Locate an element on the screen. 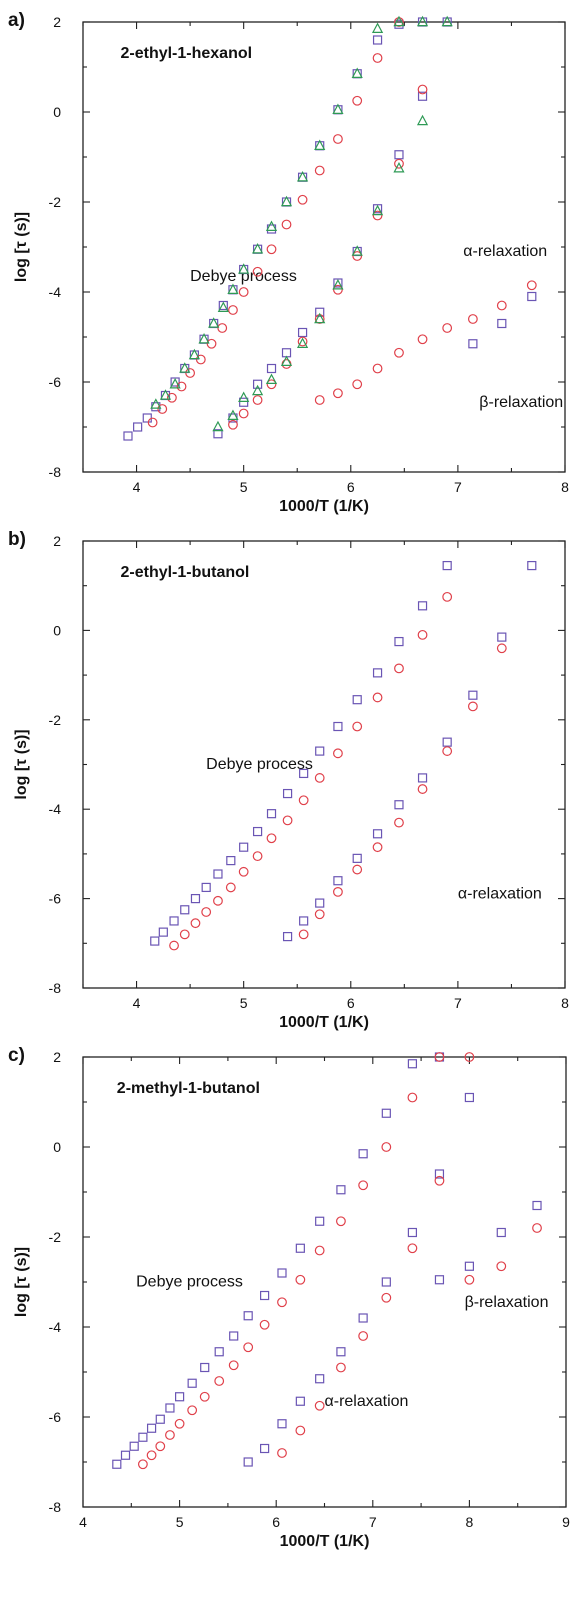  chart-title: 2-ethyl-1-hexanol is located at coordinates (186, 53).